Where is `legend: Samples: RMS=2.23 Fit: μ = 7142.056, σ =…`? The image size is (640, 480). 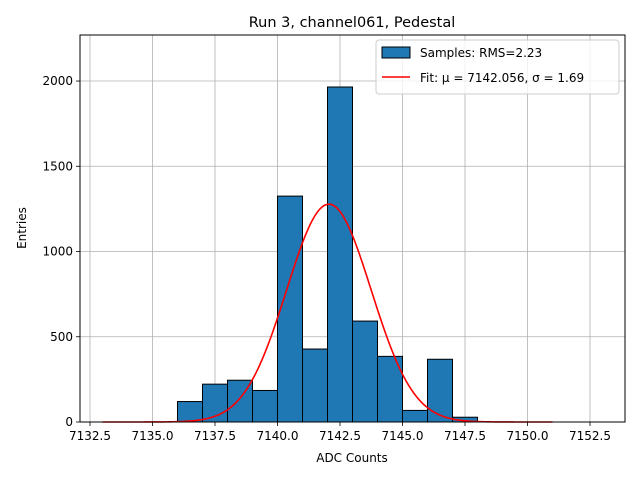 legend: Samples: RMS=2.23 Fit: μ = 7142.056, σ =… is located at coordinates (497, 67).